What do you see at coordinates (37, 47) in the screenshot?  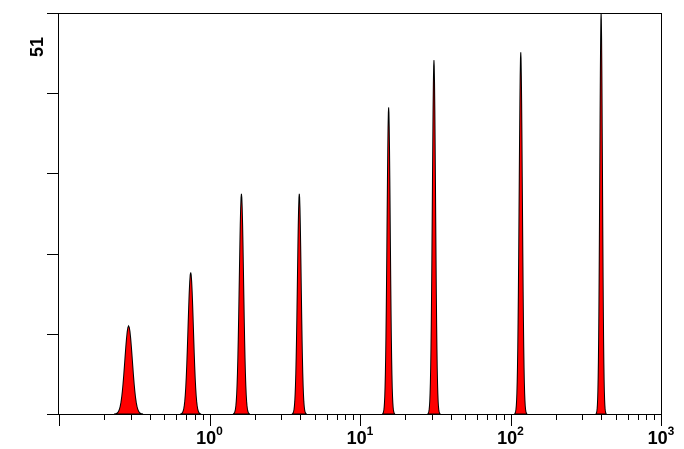 I see `y-axis-max-label: 51` at bounding box center [37, 47].